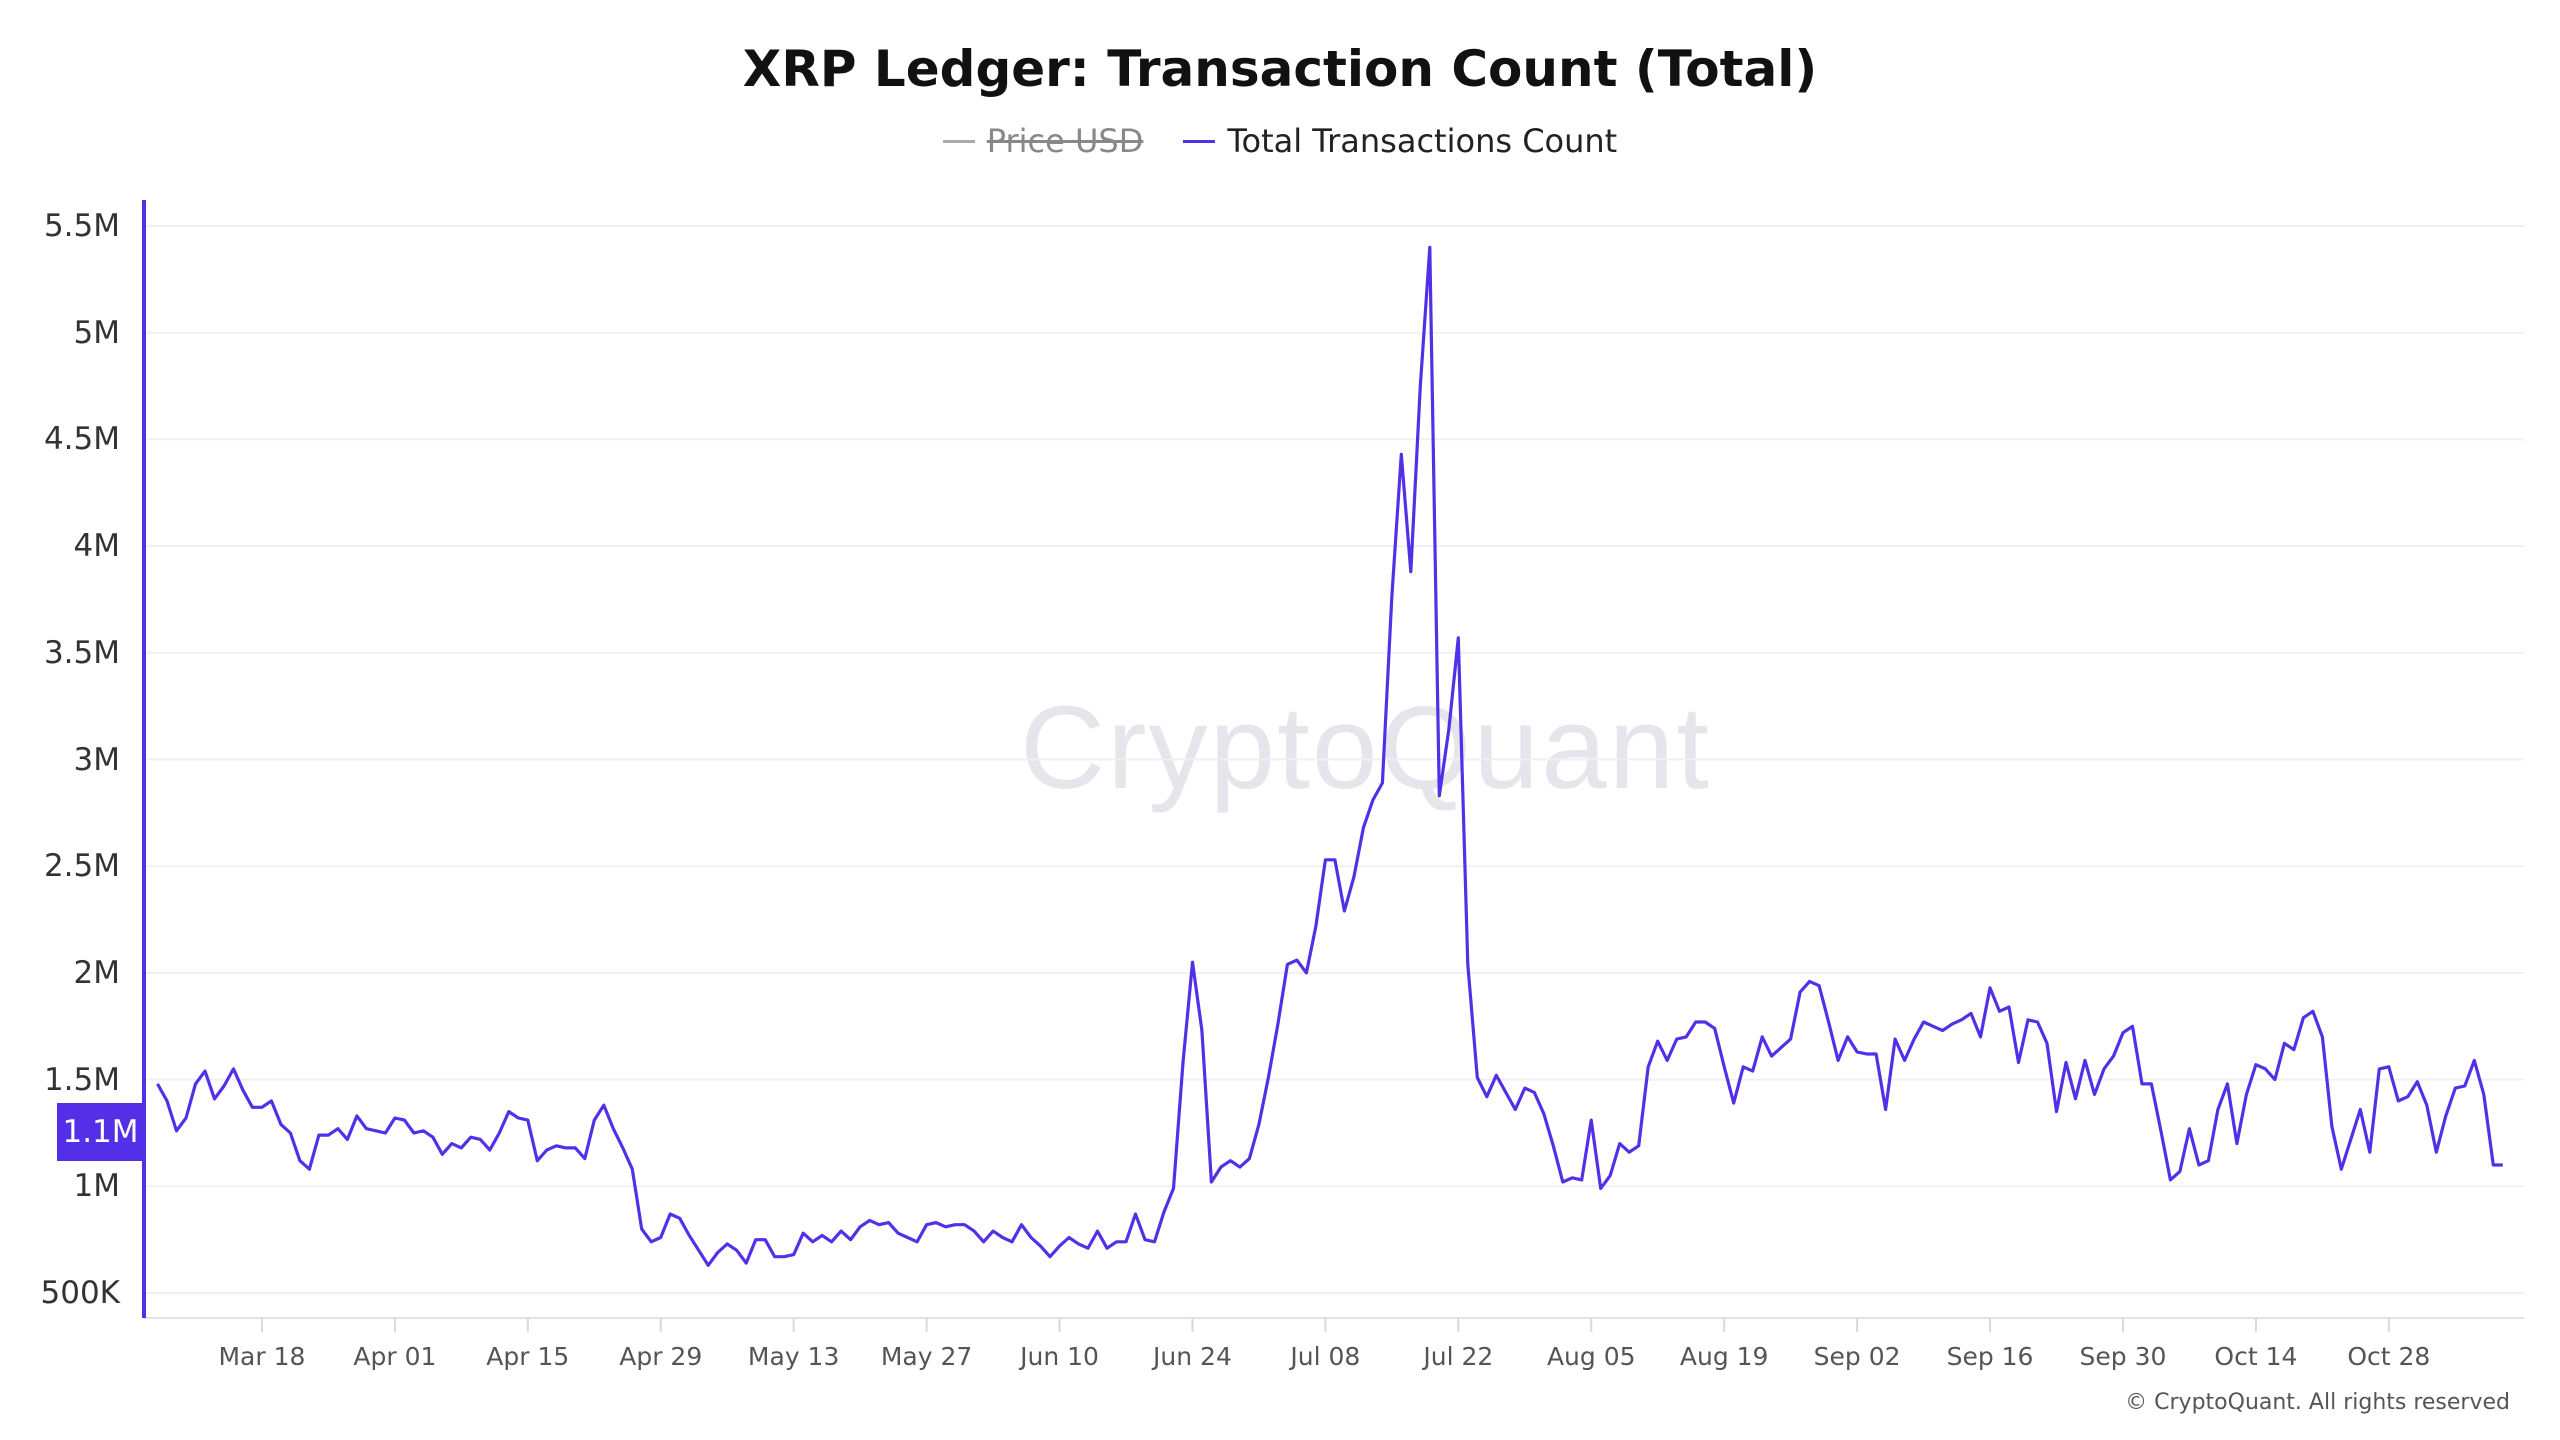 Image resolution: width=2560 pixels, height=1440 pixels. What do you see at coordinates (395, 1356) in the screenshot?
I see `x-tick-label: Apr 01` at bounding box center [395, 1356].